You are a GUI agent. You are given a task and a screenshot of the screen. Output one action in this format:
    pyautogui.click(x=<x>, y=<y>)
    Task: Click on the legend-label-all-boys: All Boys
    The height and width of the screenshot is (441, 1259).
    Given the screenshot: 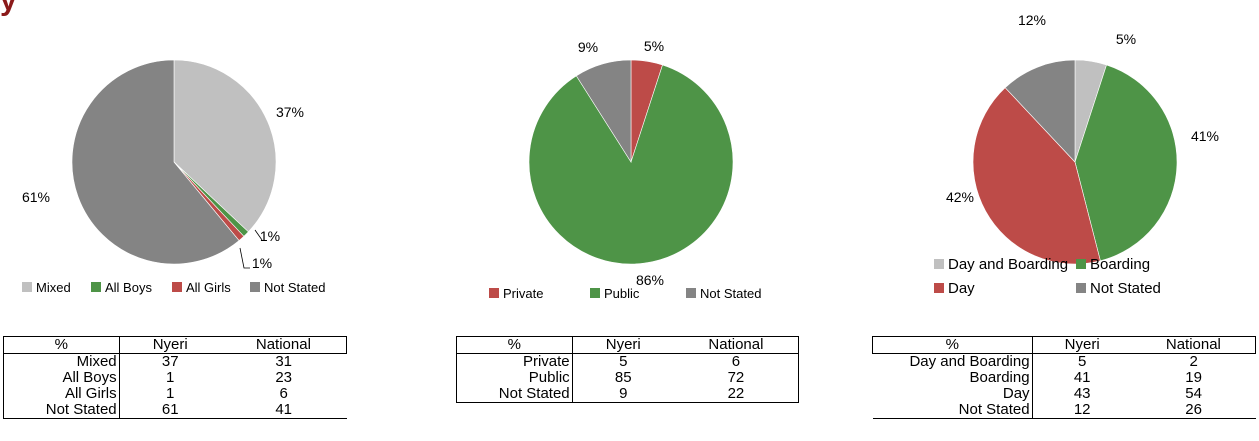 What is the action you would take?
    pyautogui.click(x=128, y=287)
    